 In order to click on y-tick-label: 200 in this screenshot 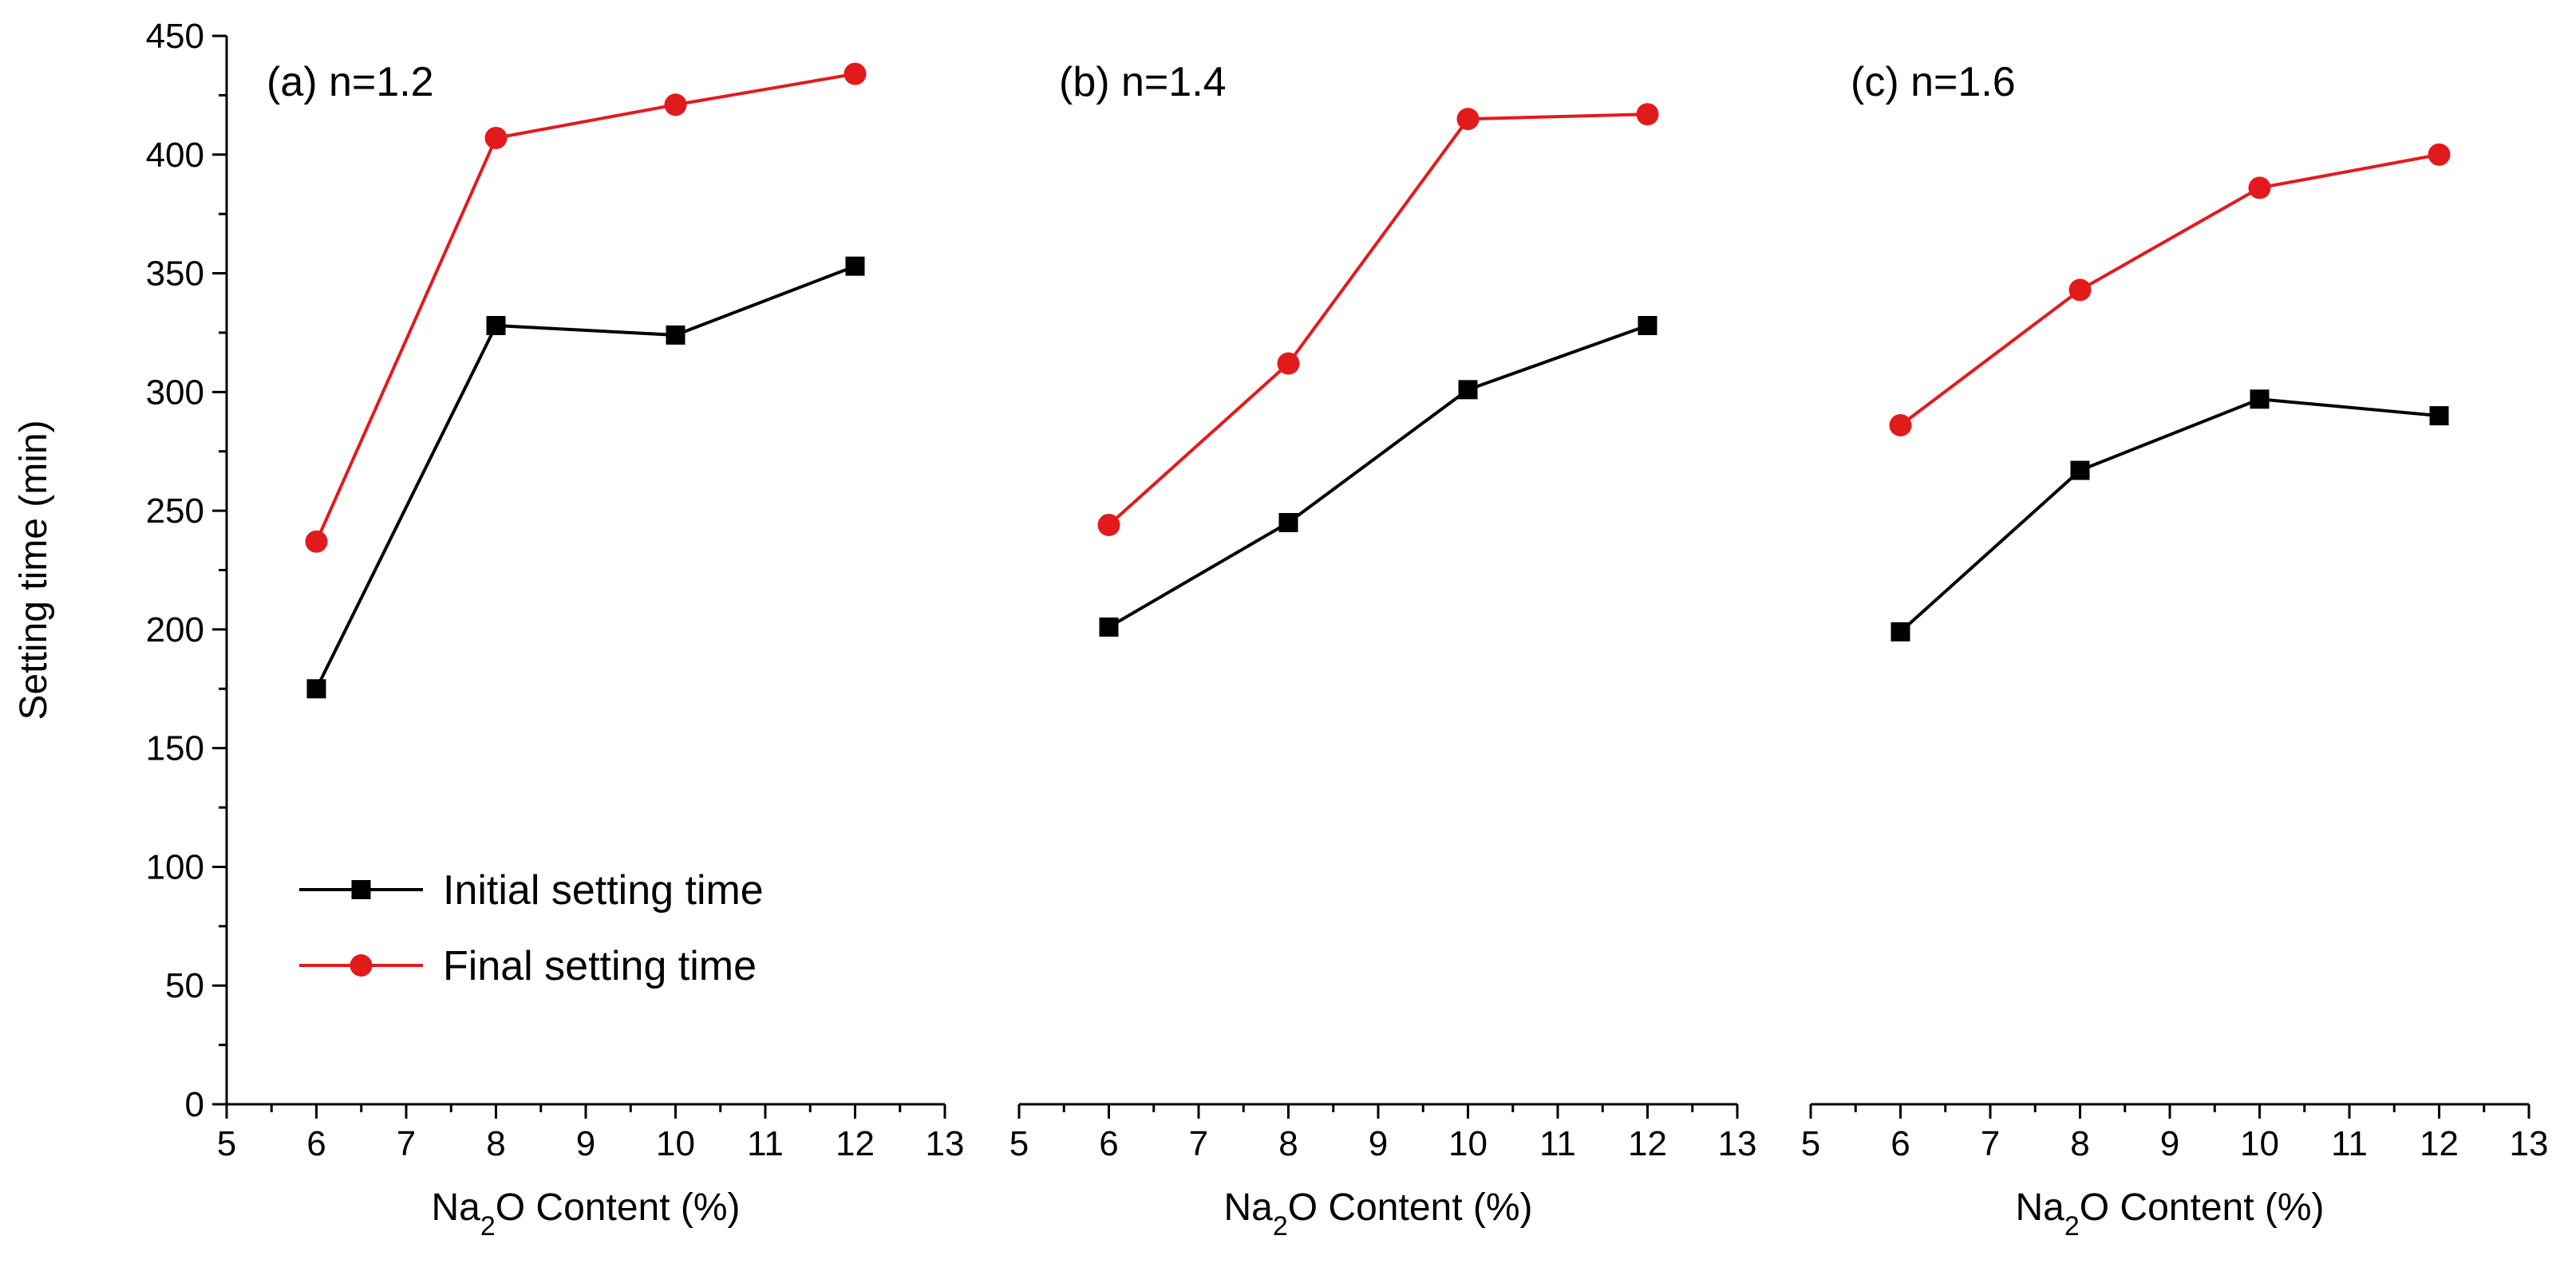, I will do `click(175, 629)`.